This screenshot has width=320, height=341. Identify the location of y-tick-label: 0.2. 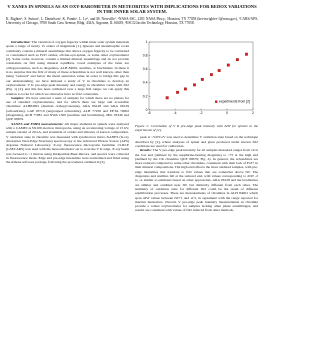
(145, 96).